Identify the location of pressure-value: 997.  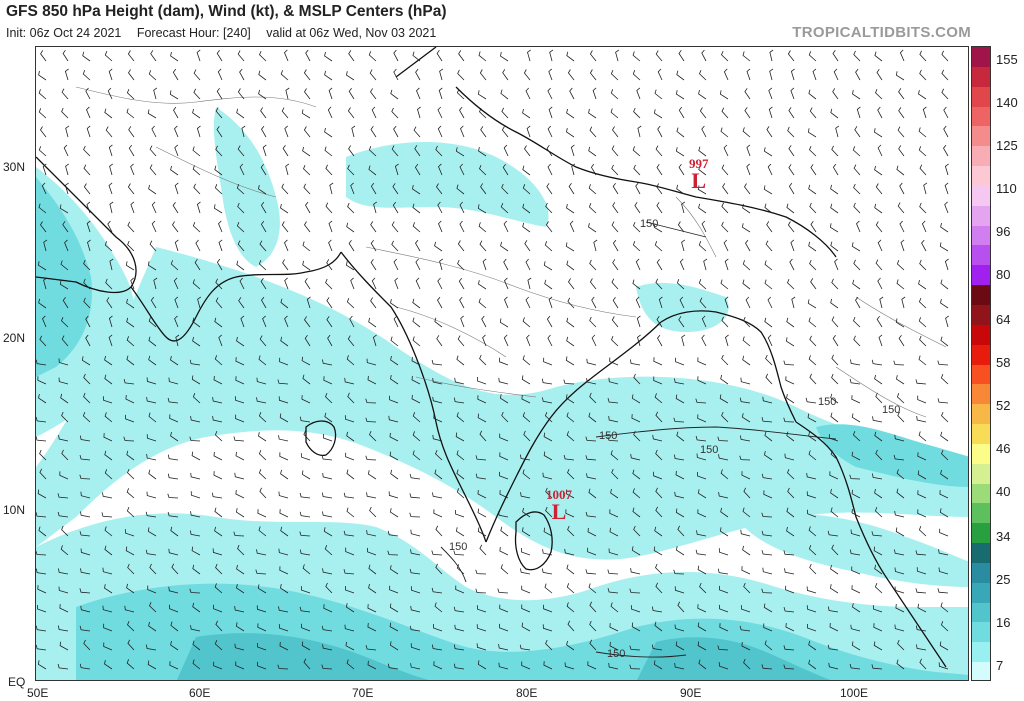
(699, 163).